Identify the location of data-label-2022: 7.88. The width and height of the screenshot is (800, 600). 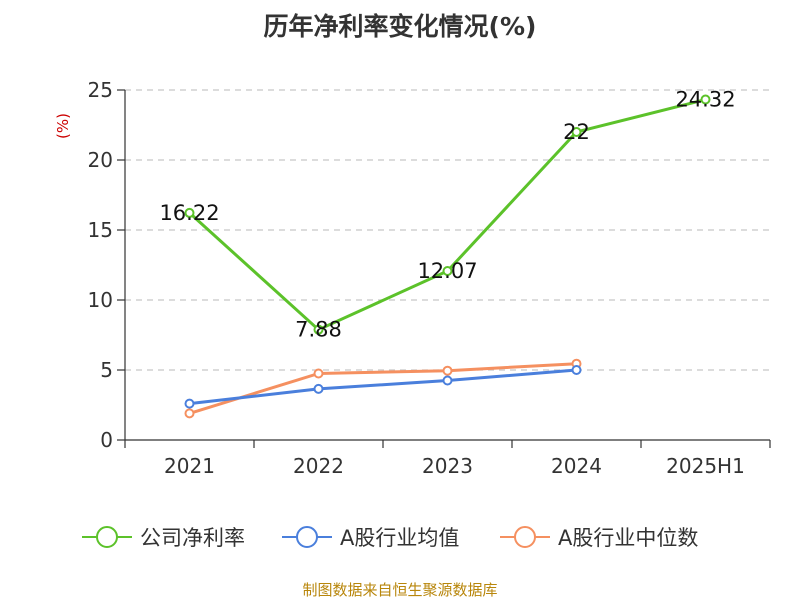
(318, 330).